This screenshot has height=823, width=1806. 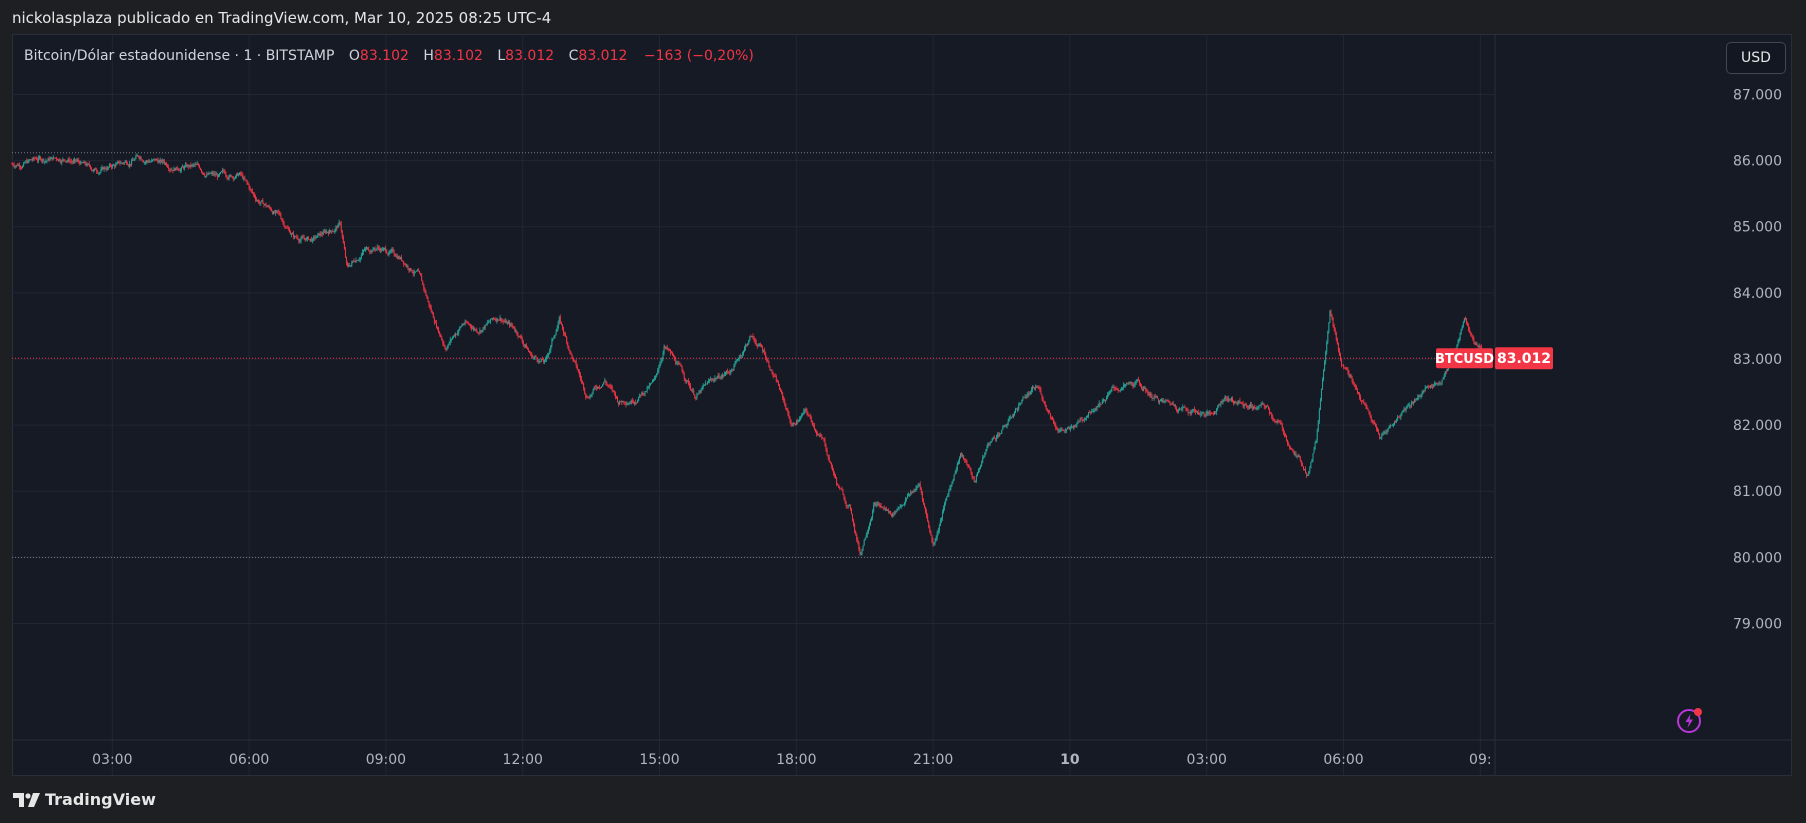 What do you see at coordinates (458, 56) in the screenshot?
I see `high-value: 83.102` at bounding box center [458, 56].